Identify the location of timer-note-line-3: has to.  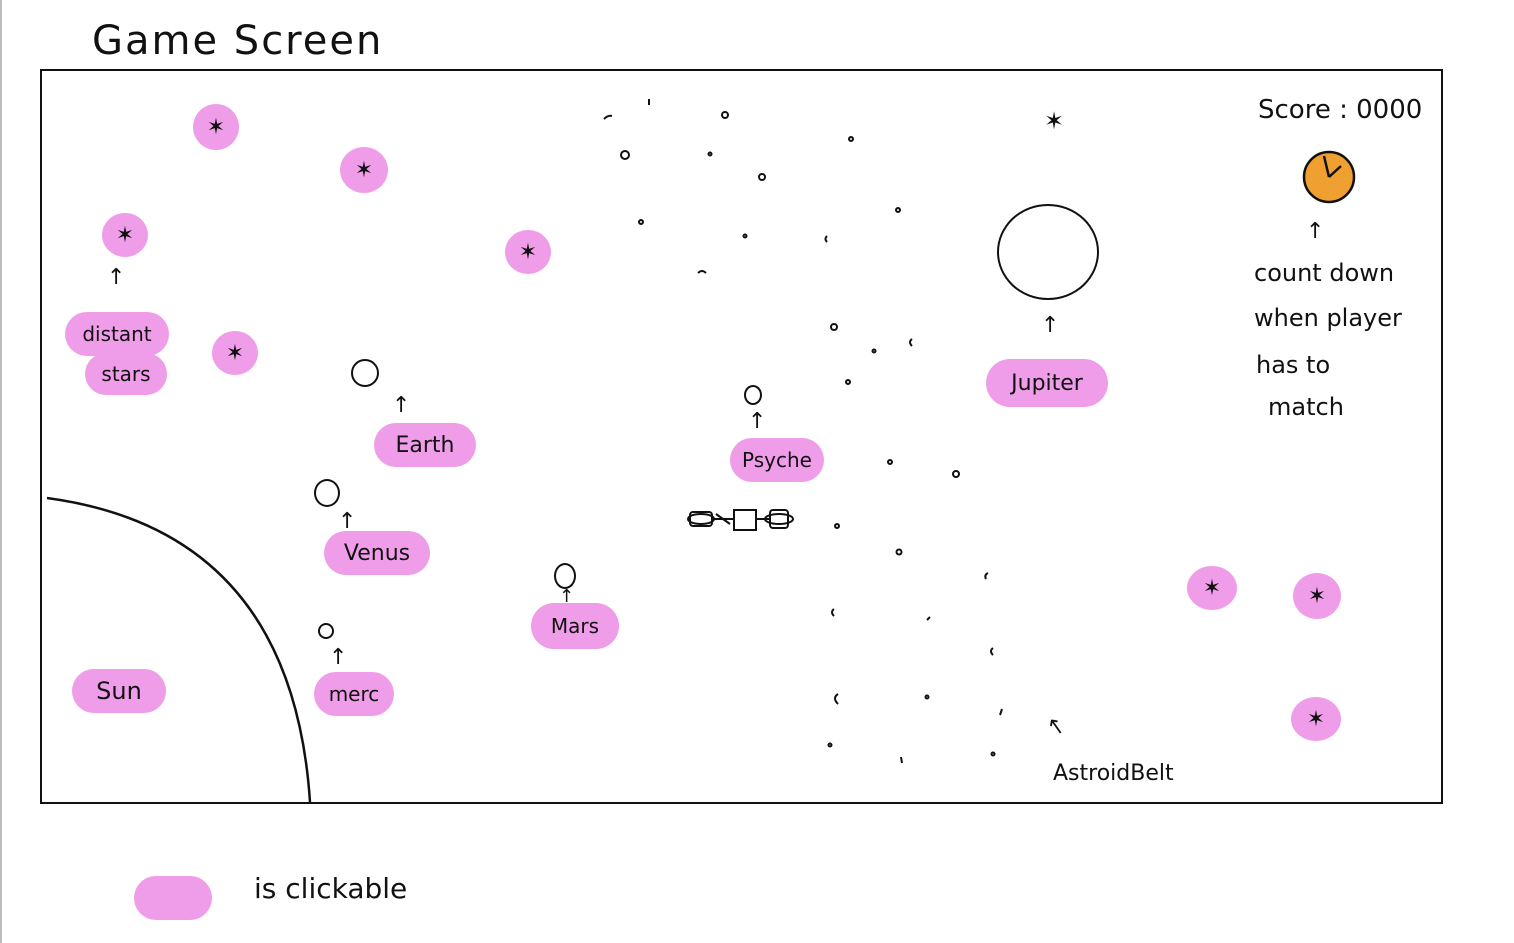
(1293, 365).